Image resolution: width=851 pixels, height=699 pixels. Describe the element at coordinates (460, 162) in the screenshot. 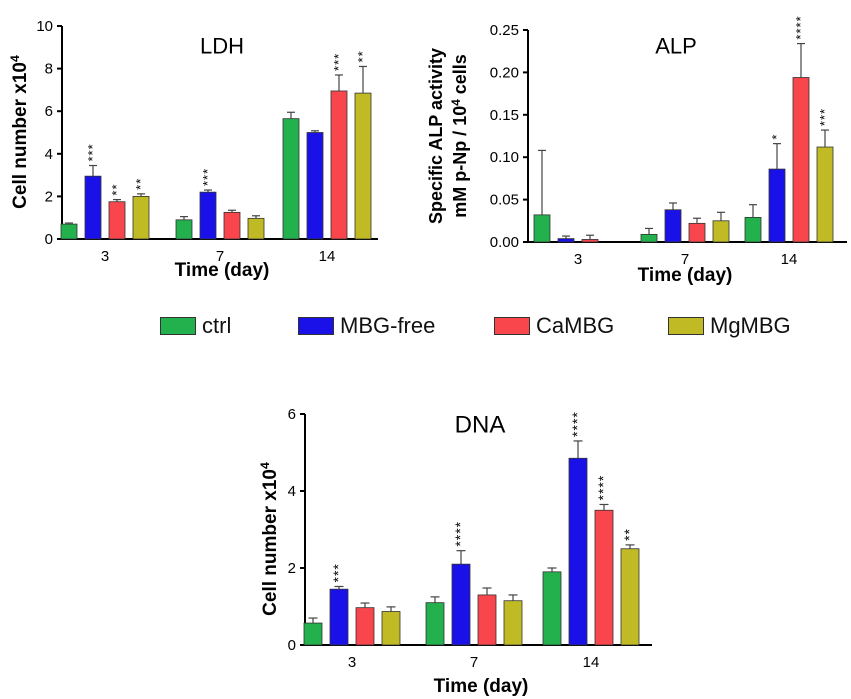

I see `y-axis-label2-text: mM p-Np / 10` at that location.